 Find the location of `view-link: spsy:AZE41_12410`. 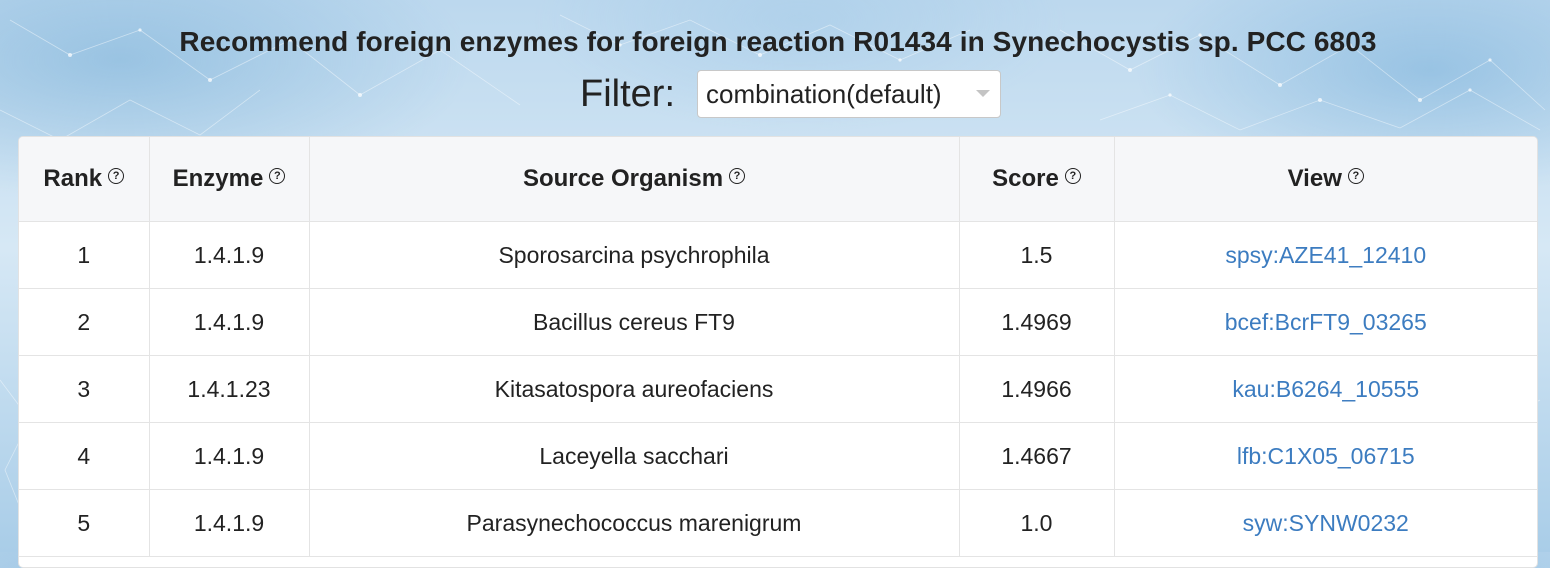

view-link: spsy:AZE41_12410 is located at coordinates (1325, 255).